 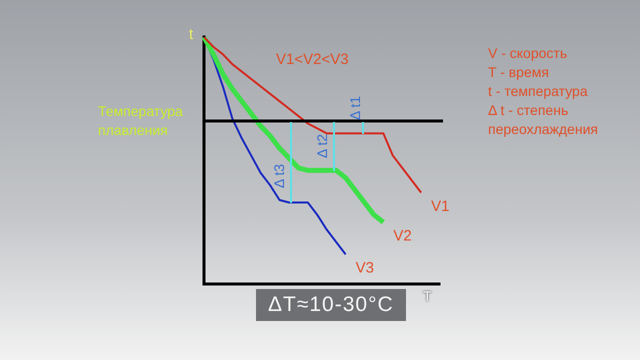 What do you see at coordinates (141, 121) in the screenshot?
I see `ref-line-label: Температура плавления` at bounding box center [141, 121].